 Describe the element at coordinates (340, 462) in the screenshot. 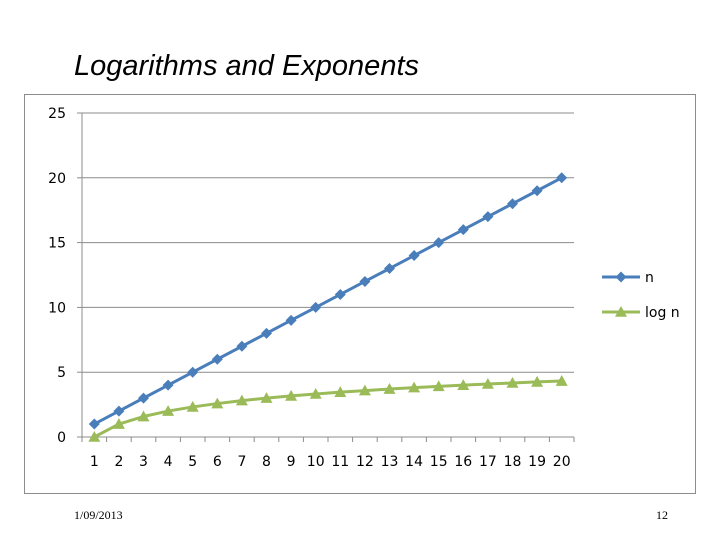

I see `x-tick-label: 11` at that location.